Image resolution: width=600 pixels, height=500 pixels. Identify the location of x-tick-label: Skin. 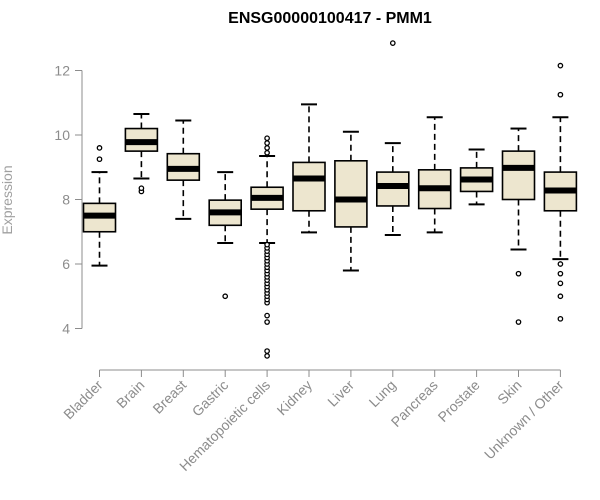
(509, 392).